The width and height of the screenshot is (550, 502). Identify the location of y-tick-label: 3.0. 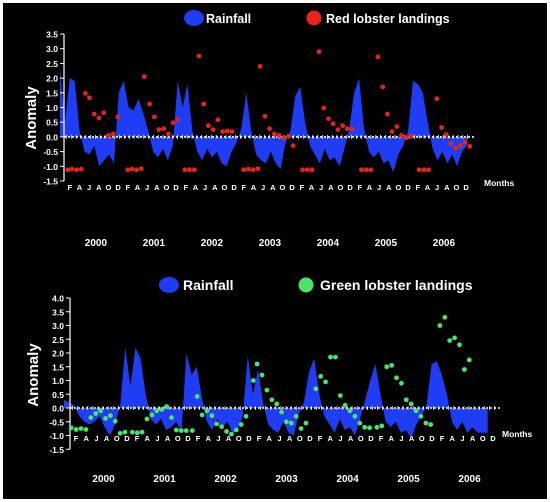
(58, 326).